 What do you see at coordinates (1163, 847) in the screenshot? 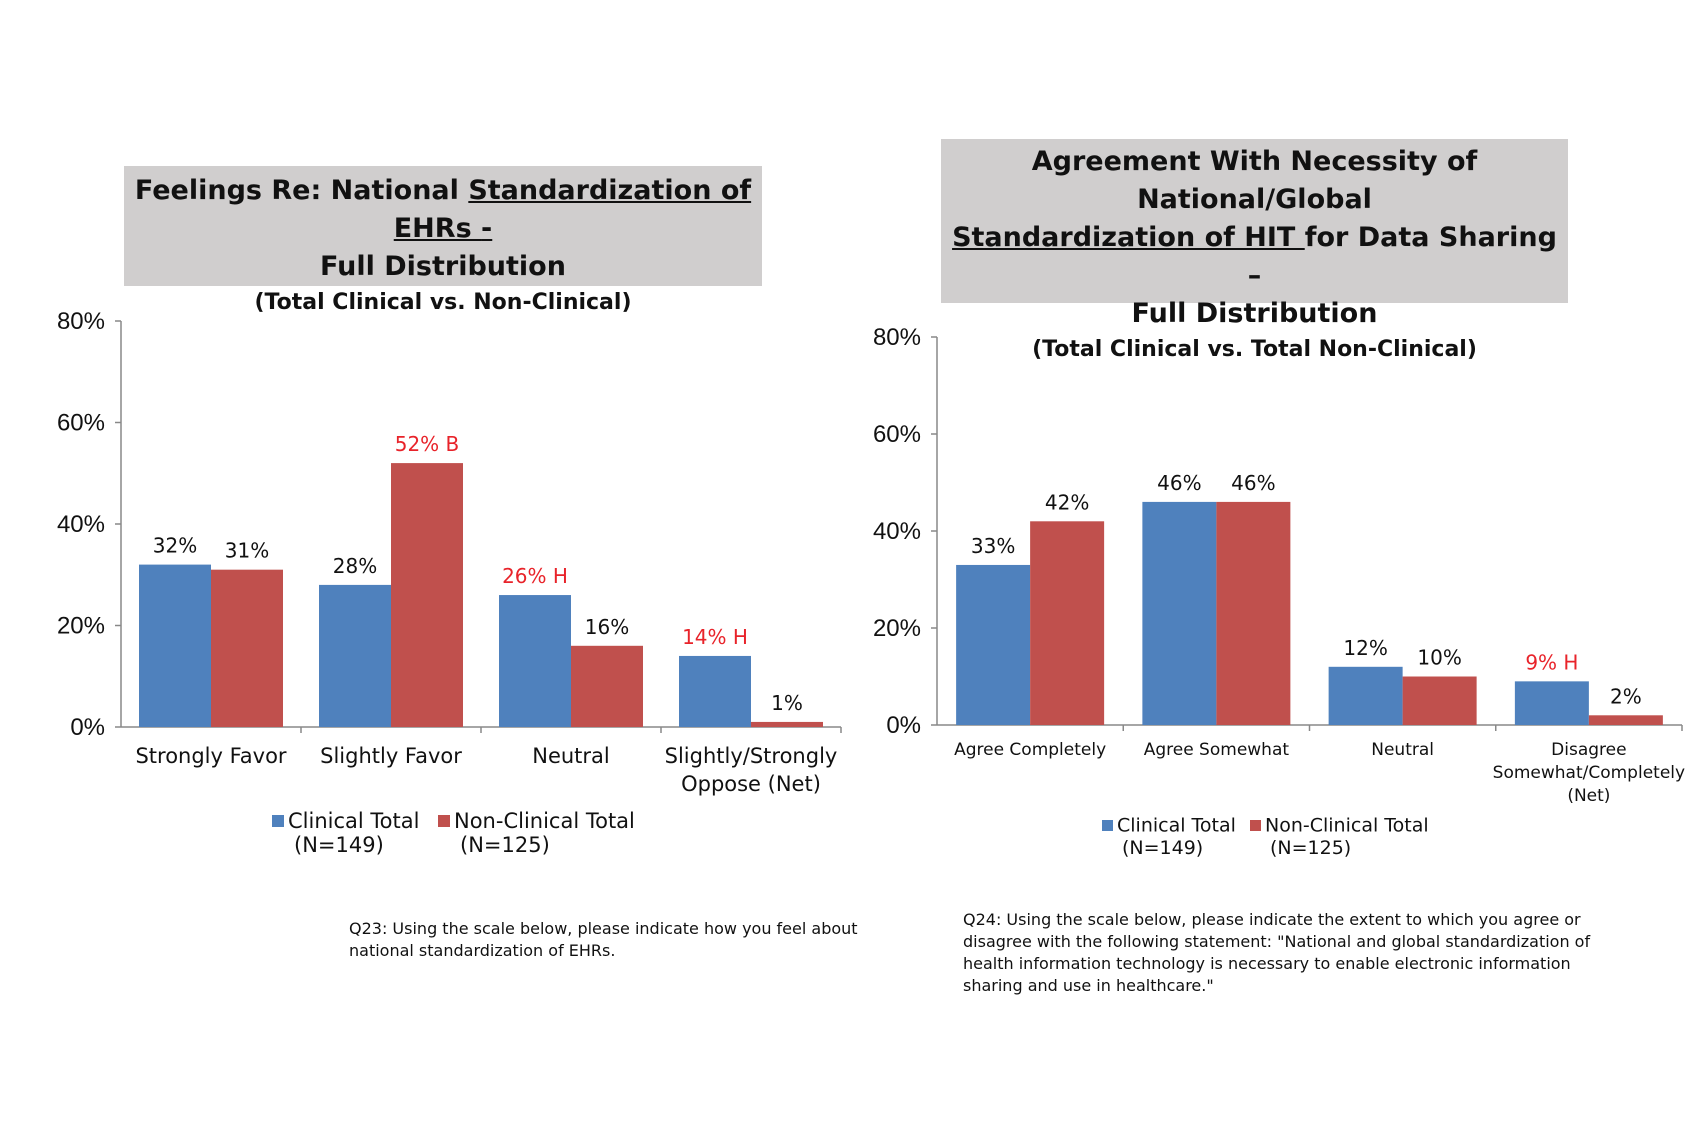
I see `right-legend-clinical-n: (N=149)` at bounding box center [1163, 847].